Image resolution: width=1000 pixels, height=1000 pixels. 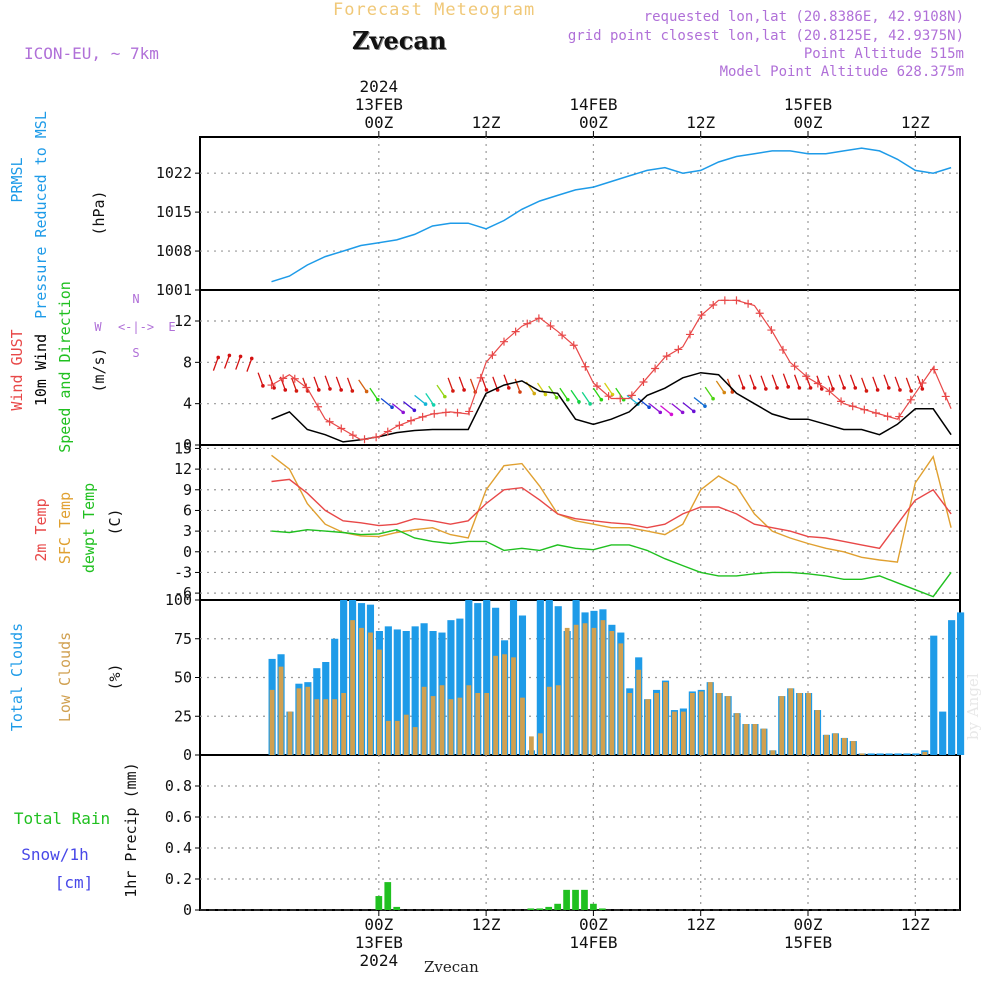 I want to click on top-date-label: 13FEB, so click(x=379, y=104).